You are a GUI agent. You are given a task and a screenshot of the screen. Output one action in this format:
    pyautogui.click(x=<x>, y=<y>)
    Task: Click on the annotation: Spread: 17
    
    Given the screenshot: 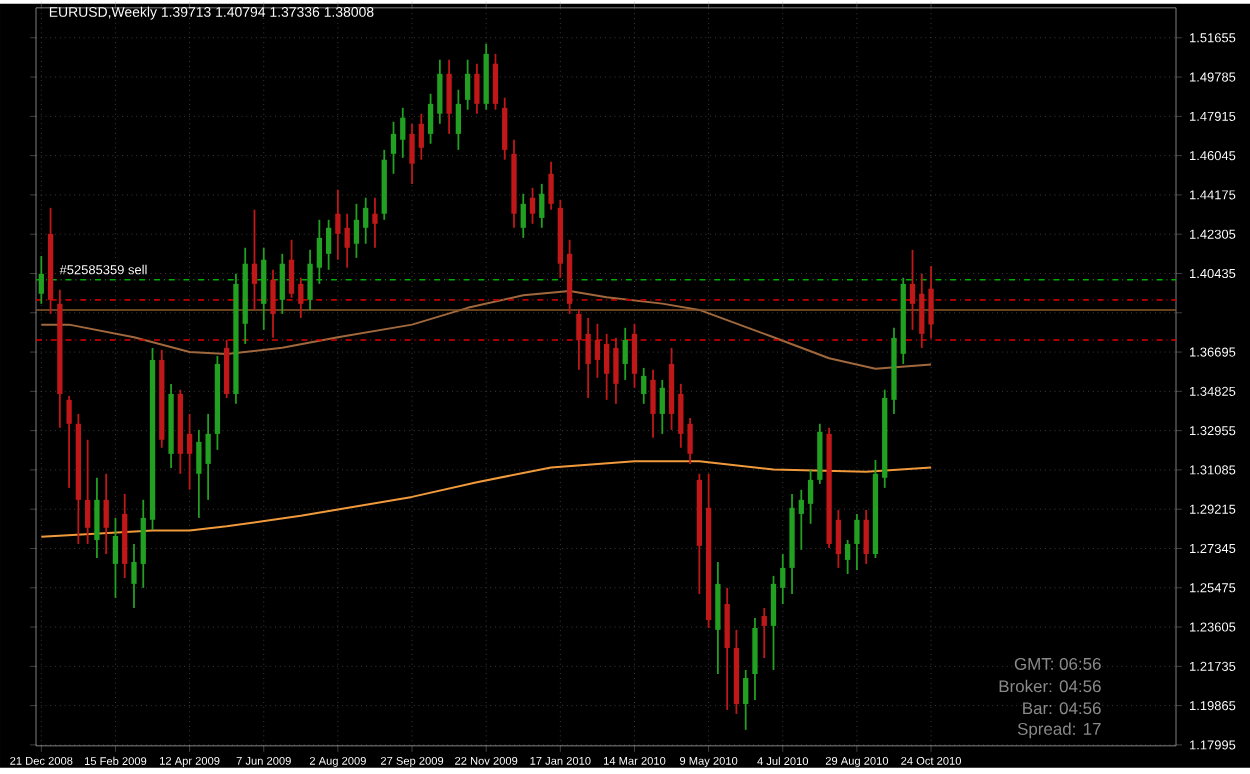 What is the action you would take?
    pyautogui.click(x=1059, y=730)
    